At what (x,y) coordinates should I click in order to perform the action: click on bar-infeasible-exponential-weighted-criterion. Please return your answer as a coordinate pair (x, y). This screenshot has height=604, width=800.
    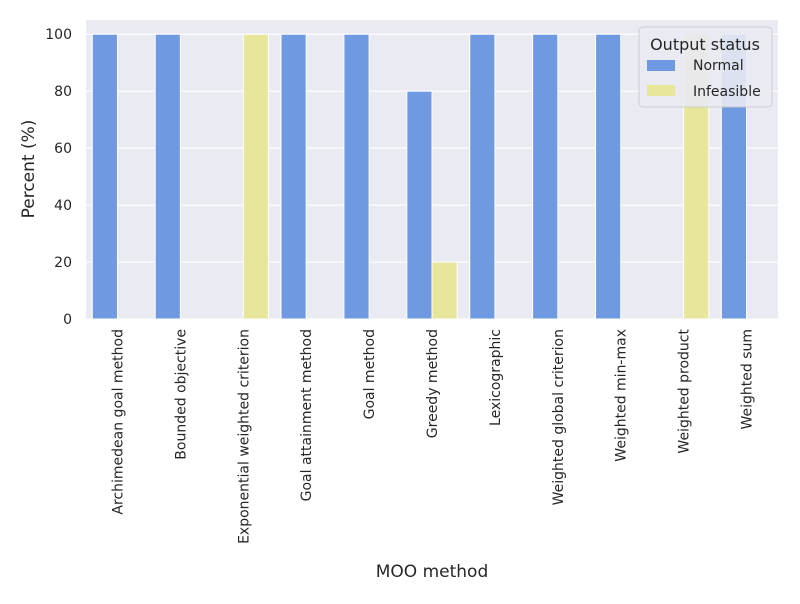
    Looking at the image, I should click on (255, 176).